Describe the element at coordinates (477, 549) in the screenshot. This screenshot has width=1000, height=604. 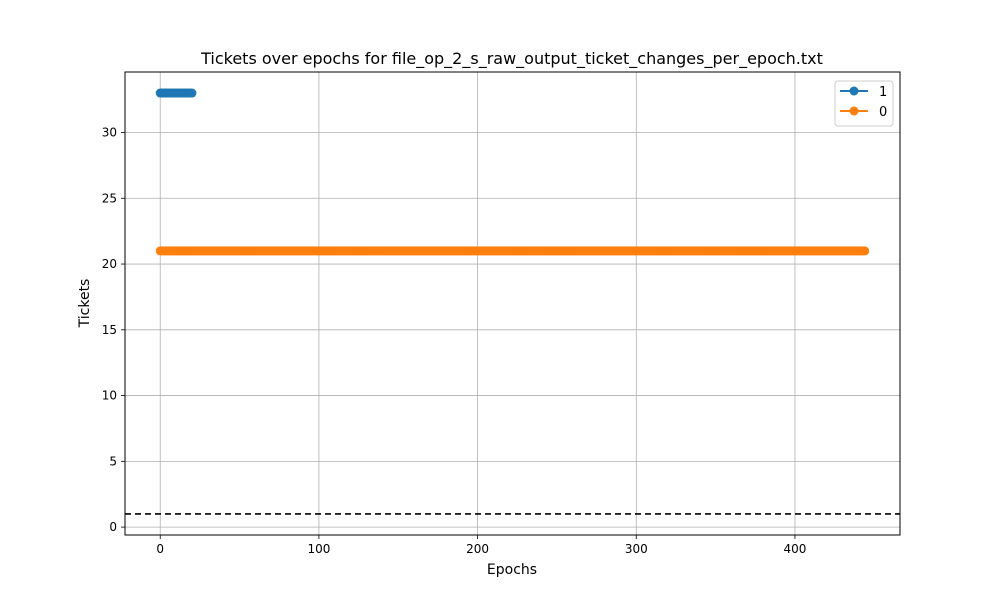
I see `x-tick-label: 200` at that location.